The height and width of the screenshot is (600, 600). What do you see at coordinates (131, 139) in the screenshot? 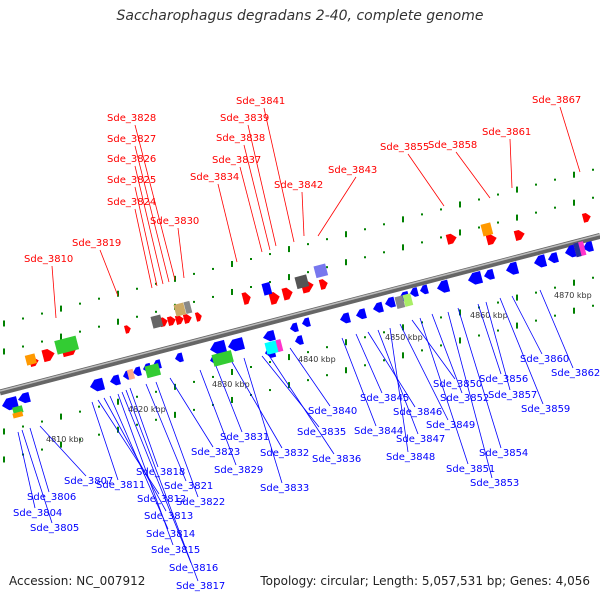
I see `gene-label: Sde_3827` at bounding box center [131, 139].